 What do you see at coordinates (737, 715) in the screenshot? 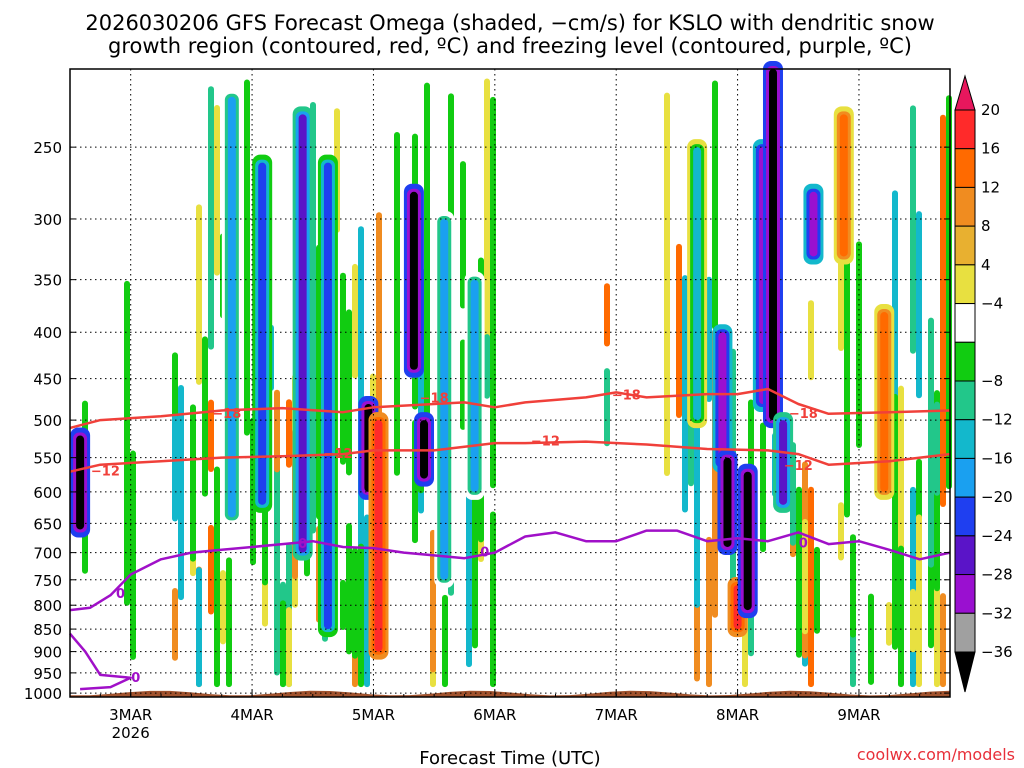
I see `x-tick-label: 8MAR` at bounding box center [737, 715].